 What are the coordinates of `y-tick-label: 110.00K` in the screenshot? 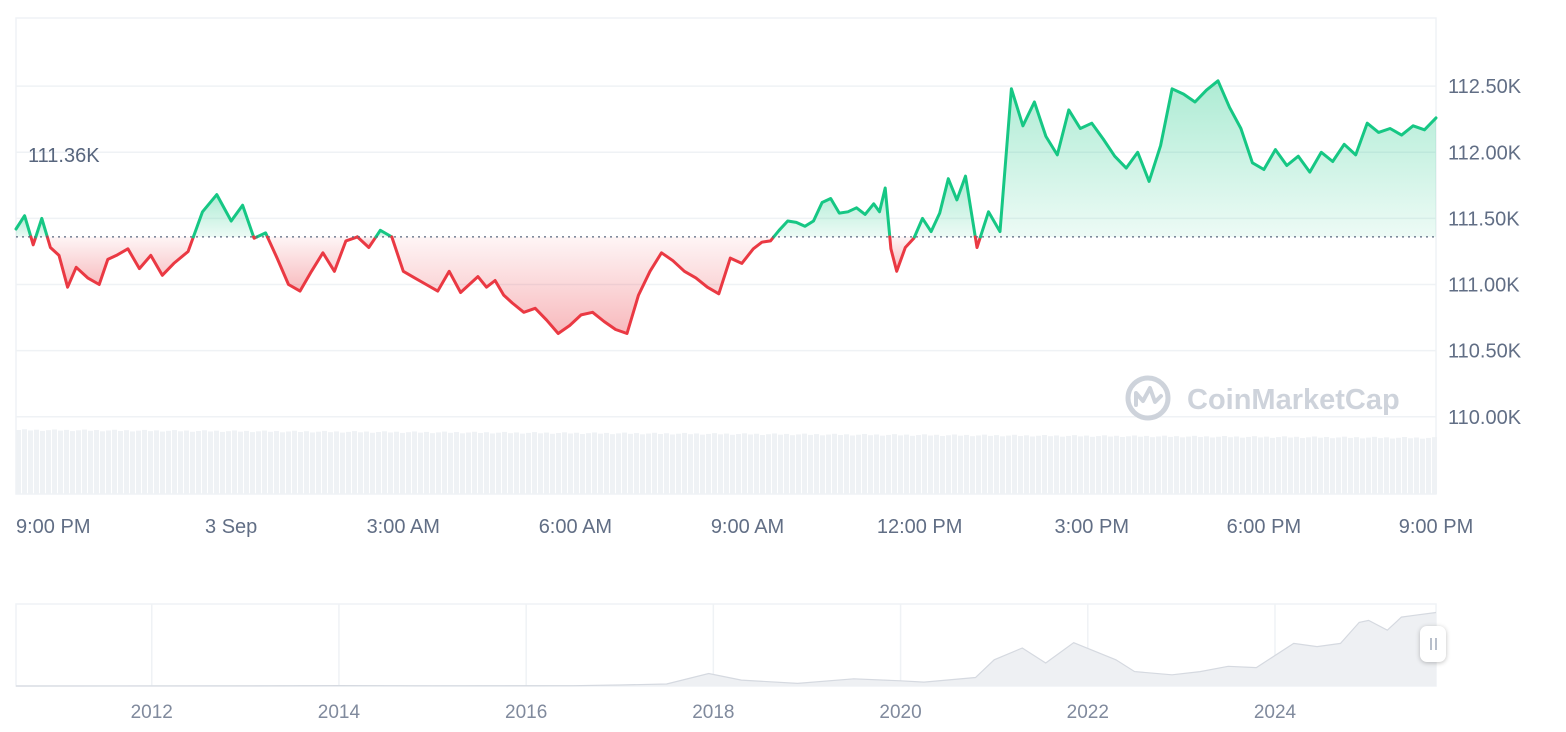 It's located at (1485, 418).